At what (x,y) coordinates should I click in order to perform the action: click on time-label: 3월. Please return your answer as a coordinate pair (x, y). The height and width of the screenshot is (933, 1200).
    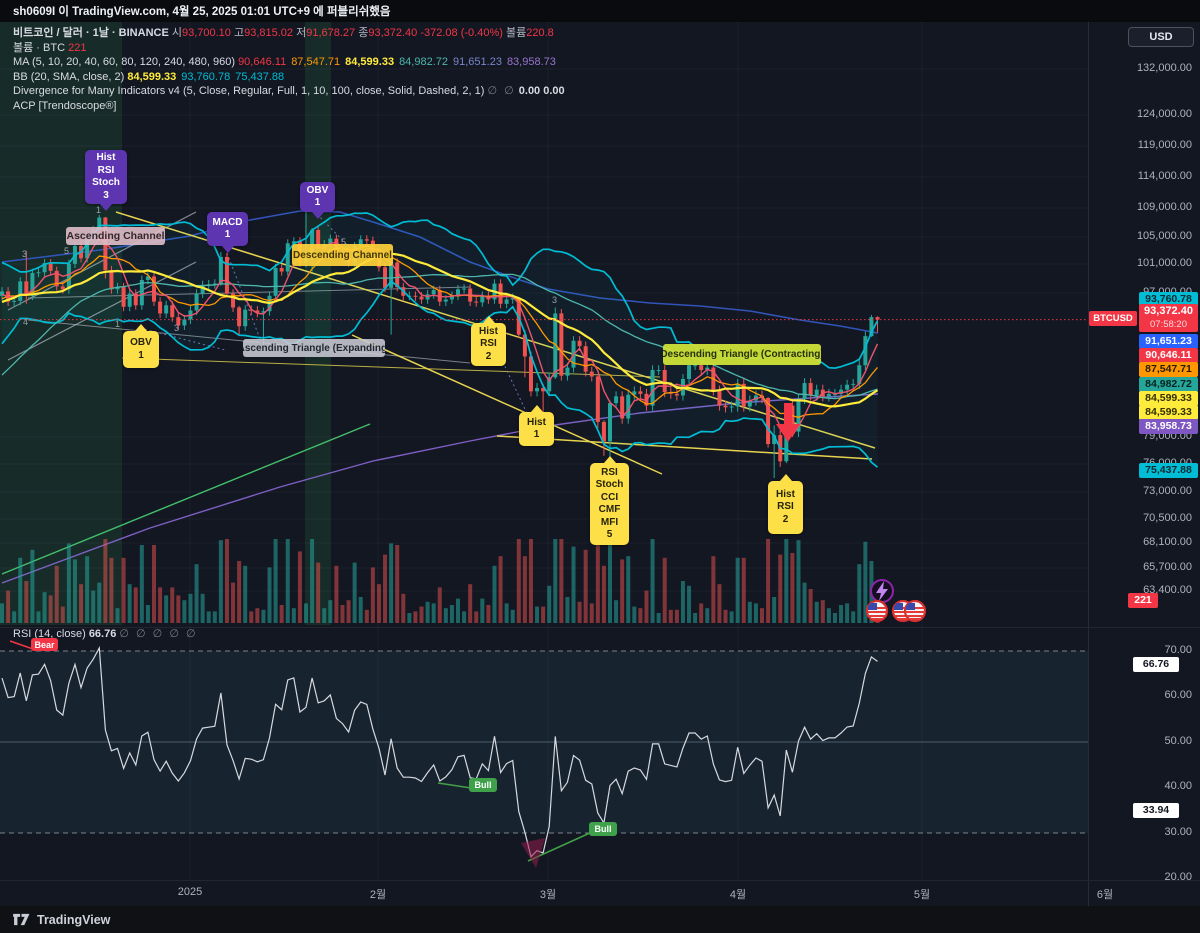
    Looking at the image, I should click on (548, 895).